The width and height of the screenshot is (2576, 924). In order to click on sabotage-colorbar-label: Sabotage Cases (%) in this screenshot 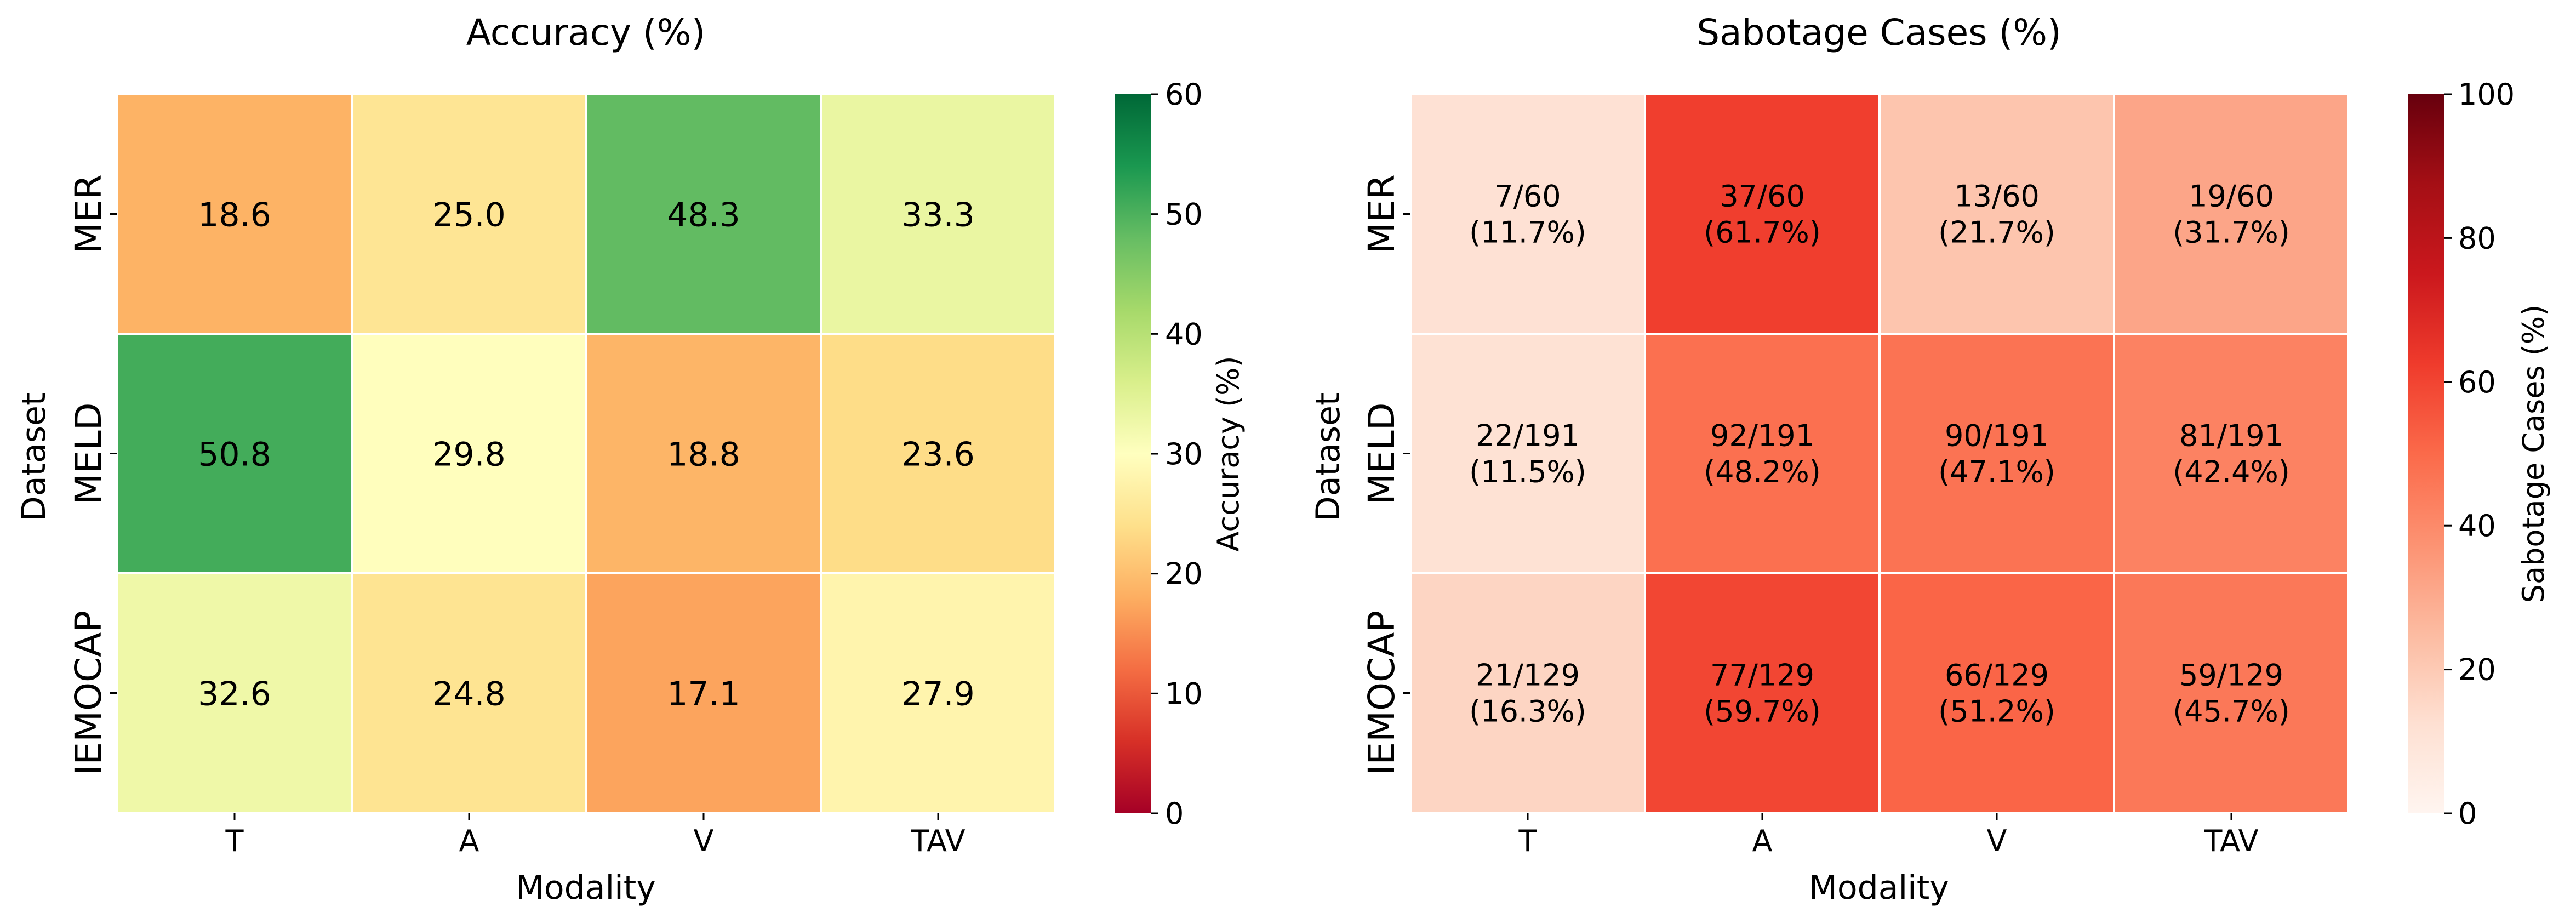, I will do `click(2533, 454)`.